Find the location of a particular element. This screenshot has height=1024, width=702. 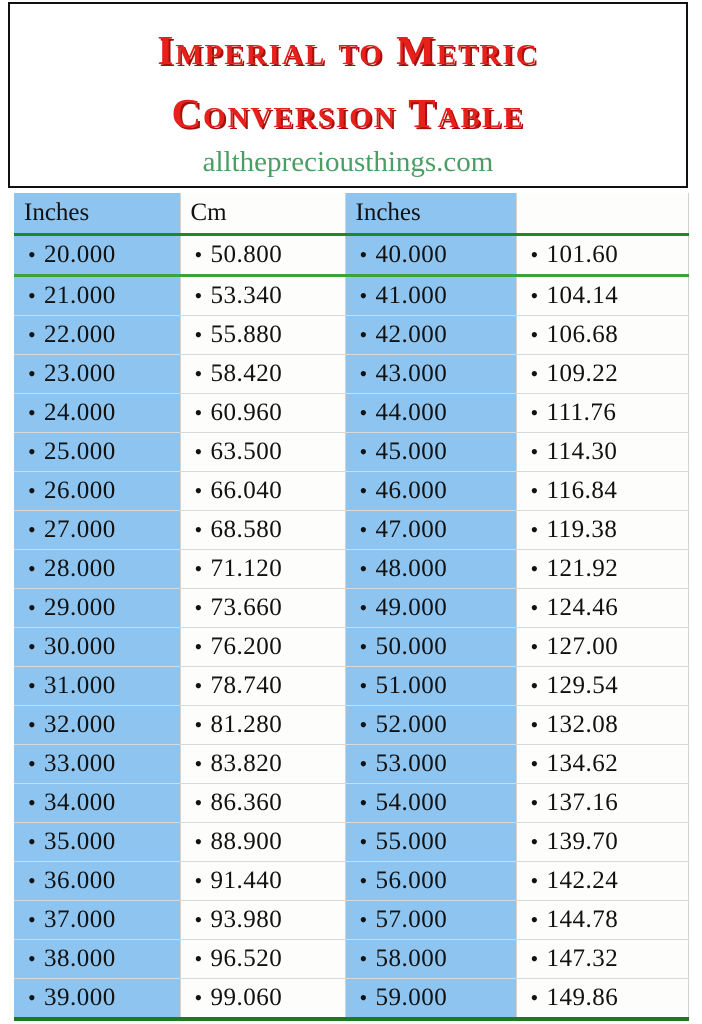

cell-value: 40.000 is located at coordinates (411, 254).